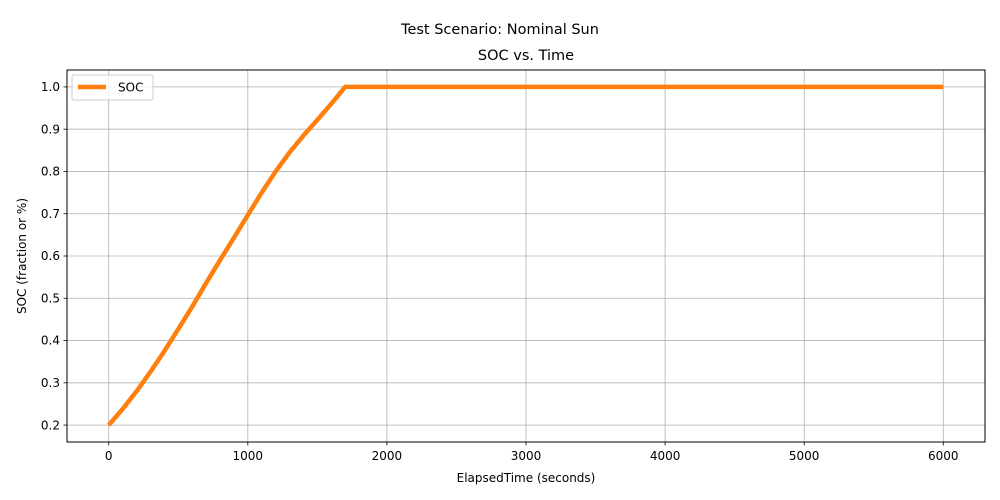  I want to click on legend-label-soc: SOC, so click(130, 88).